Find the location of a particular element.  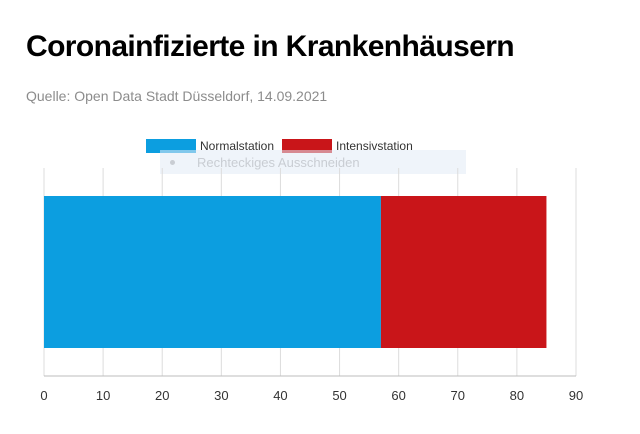

x-tick-label-30: 30 is located at coordinates (221, 395).